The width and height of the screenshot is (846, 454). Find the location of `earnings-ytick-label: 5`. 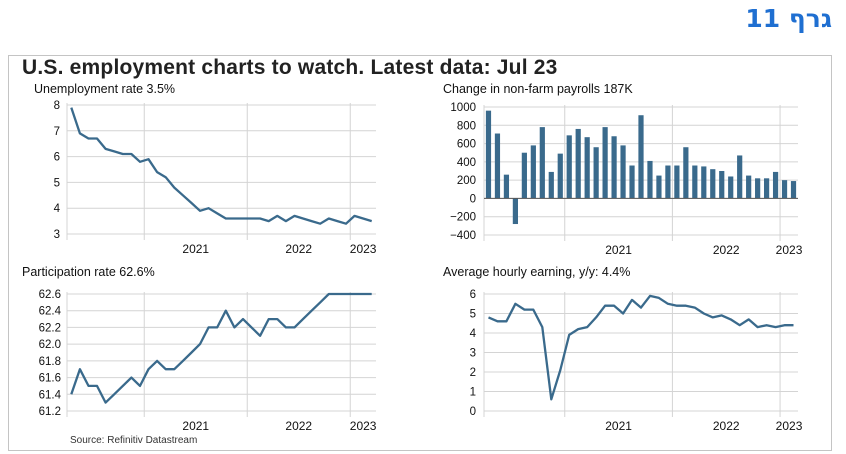

earnings-ytick-label: 5 is located at coordinates (473, 315).